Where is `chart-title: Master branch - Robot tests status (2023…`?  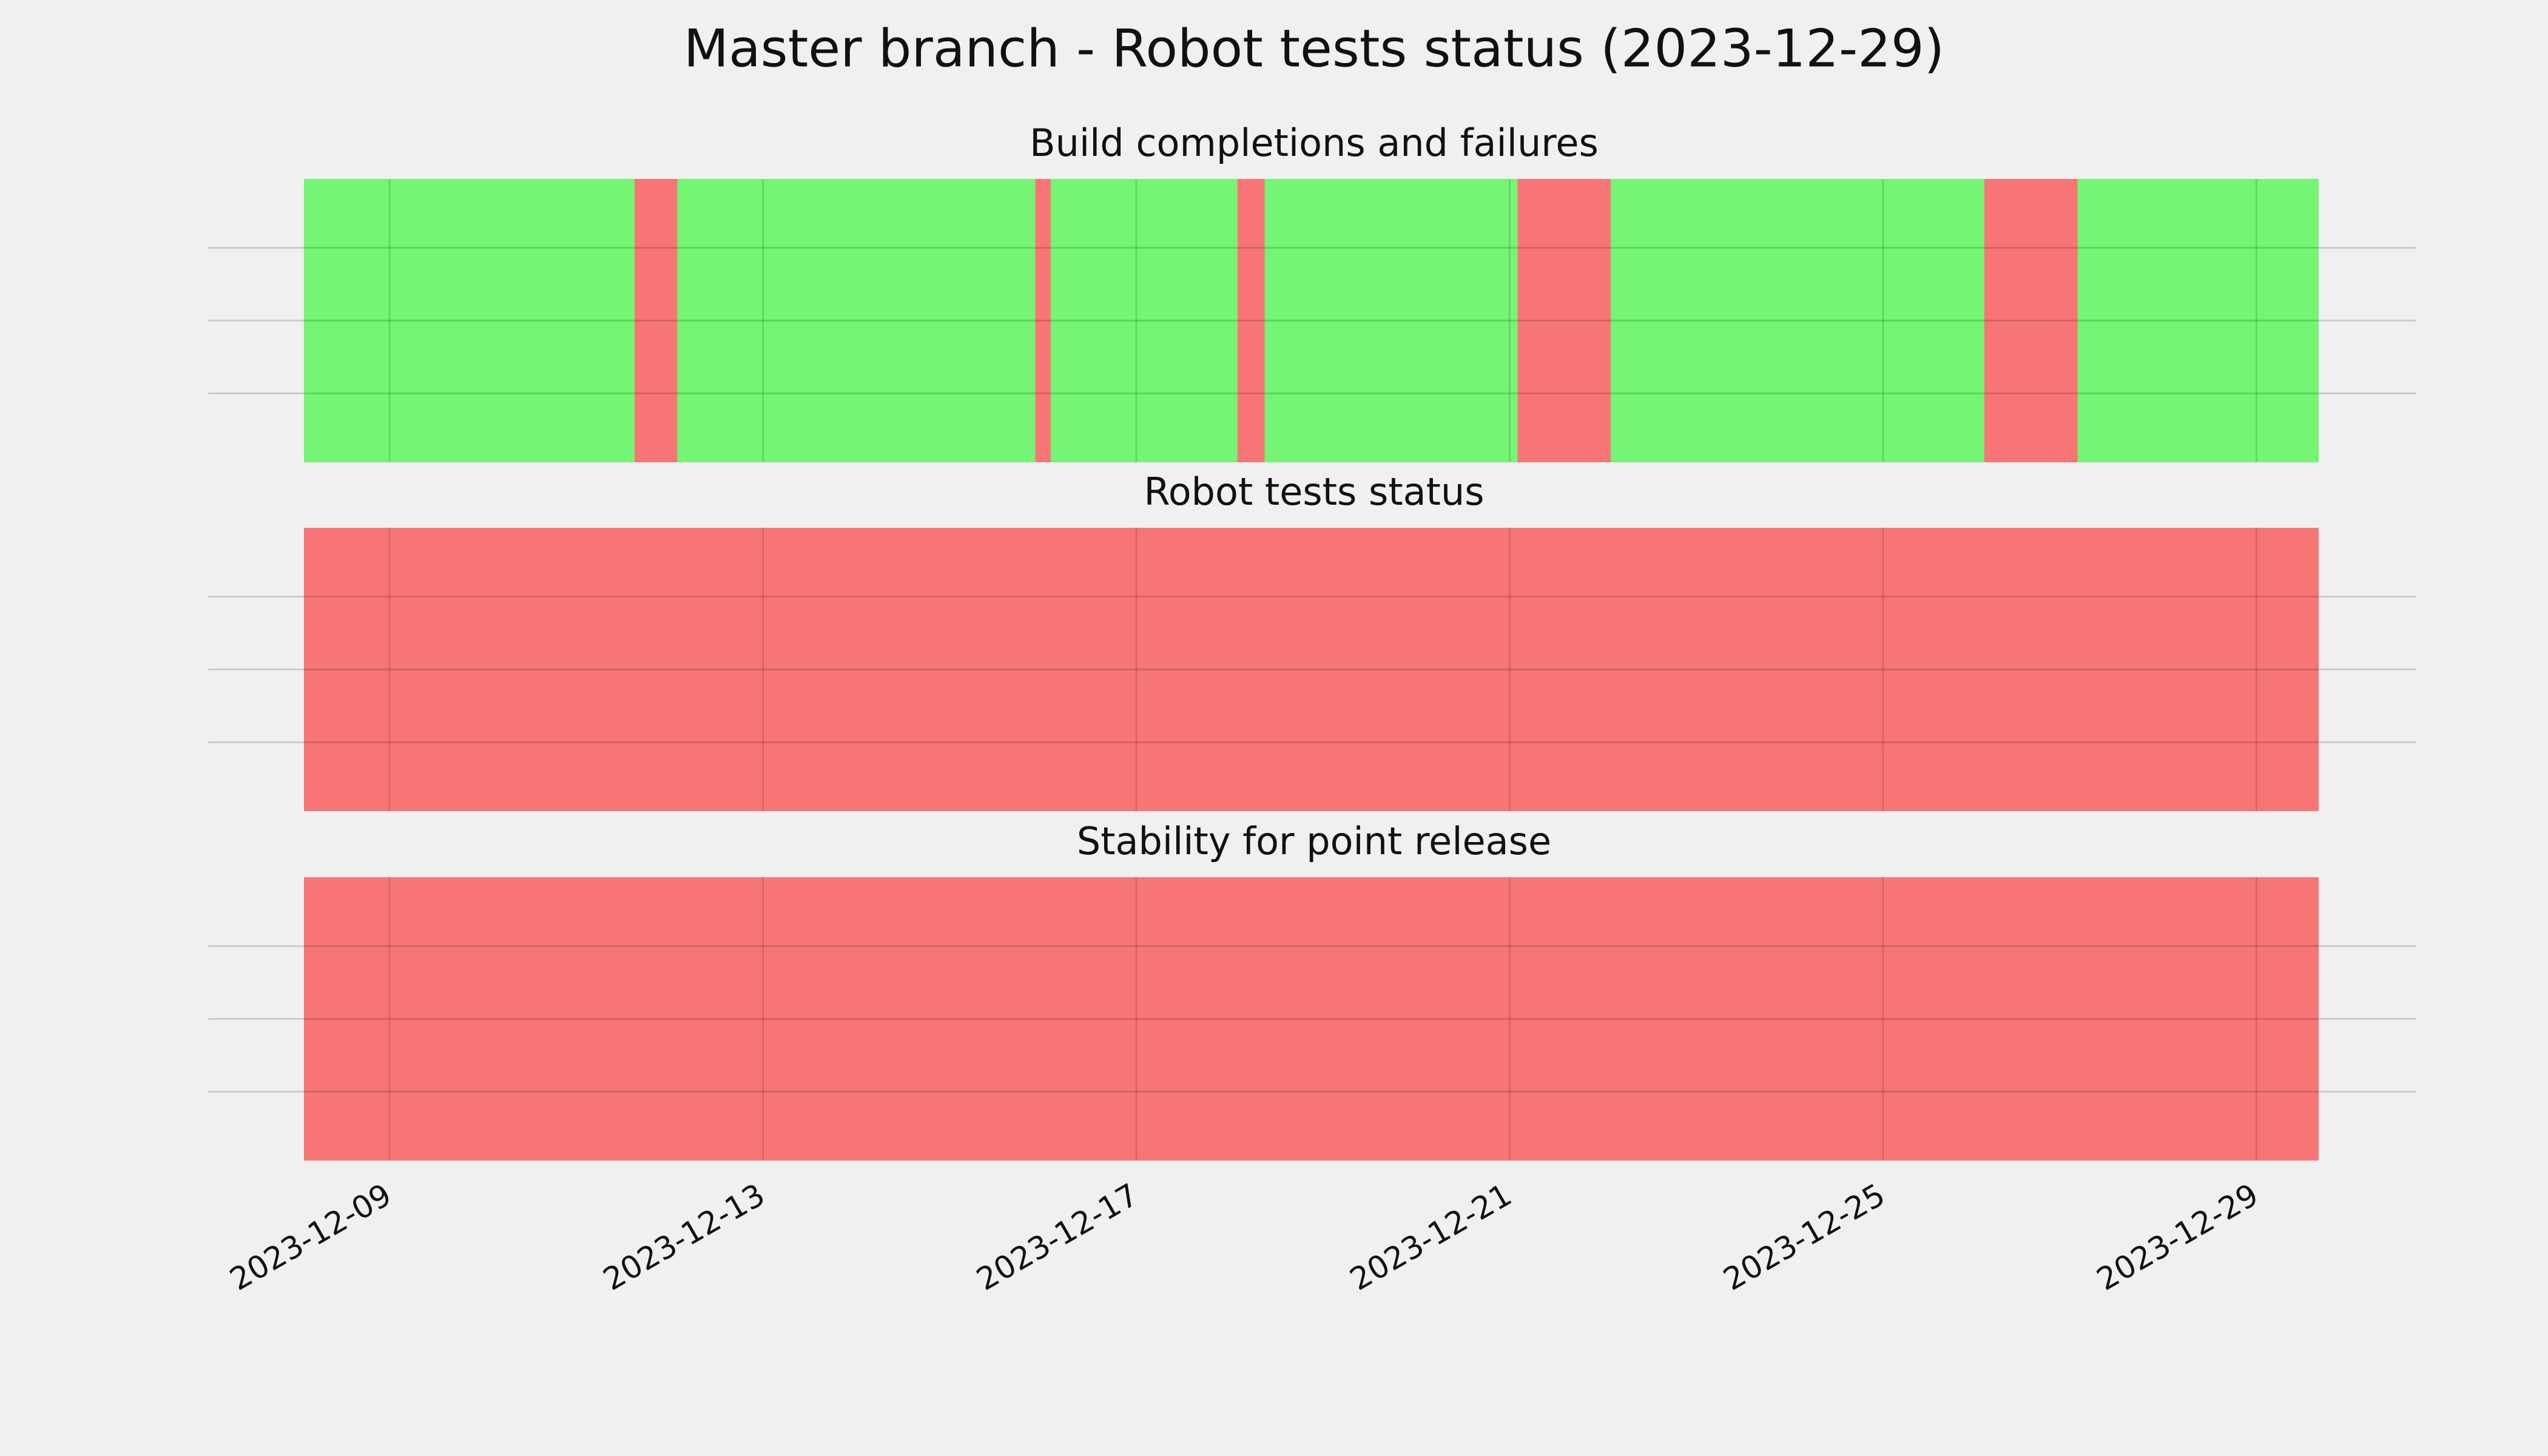 chart-title: Master branch - Robot tests status (2023… is located at coordinates (1314, 48).